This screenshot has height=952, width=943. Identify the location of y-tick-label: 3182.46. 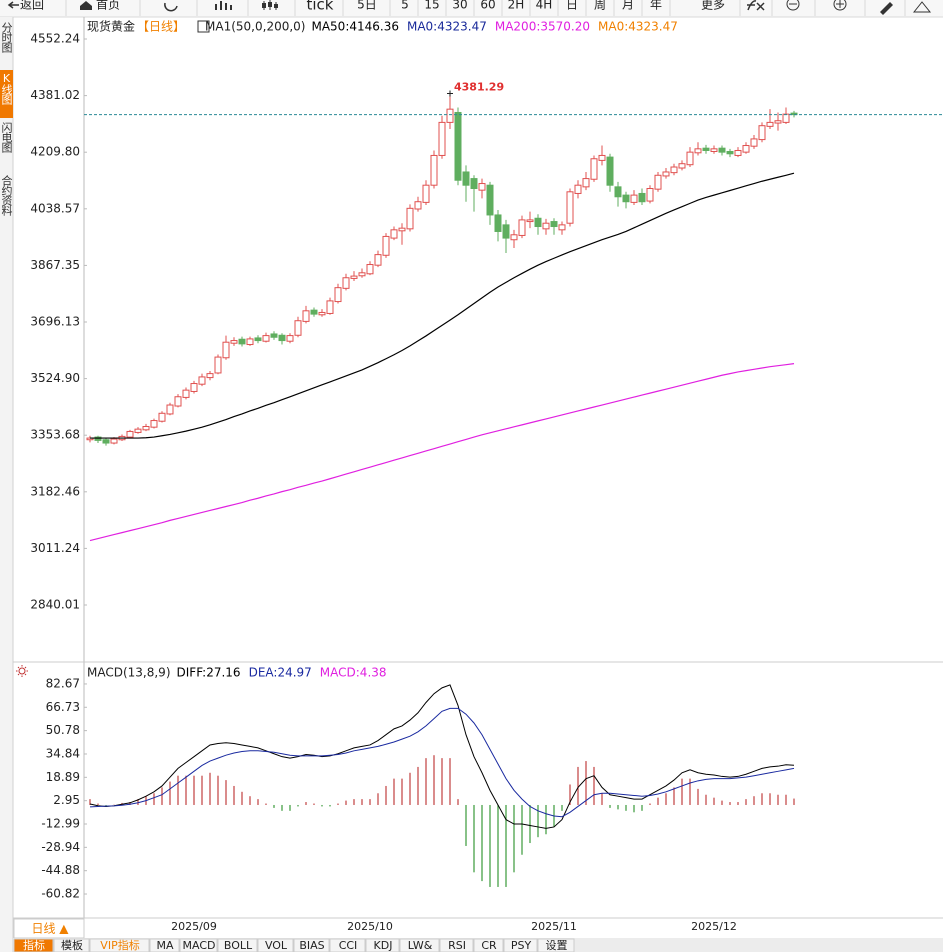
(55, 491).